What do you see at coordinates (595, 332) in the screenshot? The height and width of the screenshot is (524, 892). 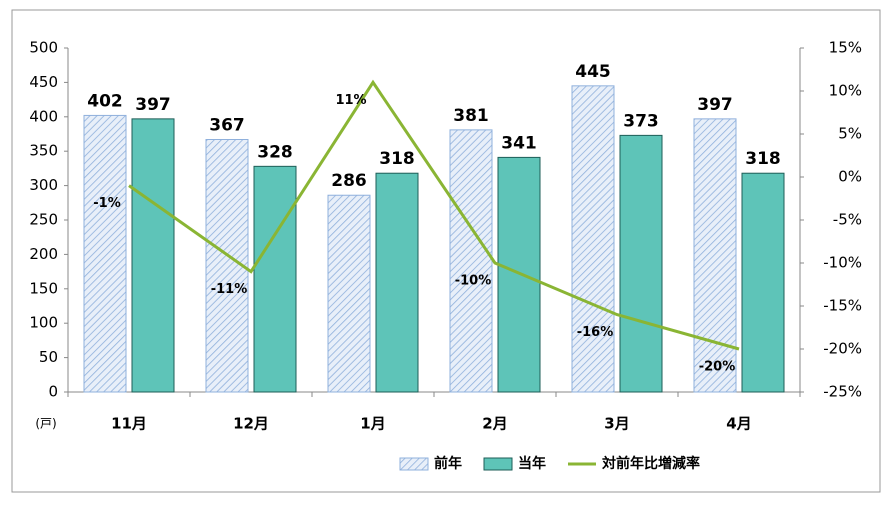 I see `line-value-label: -16%` at bounding box center [595, 332].